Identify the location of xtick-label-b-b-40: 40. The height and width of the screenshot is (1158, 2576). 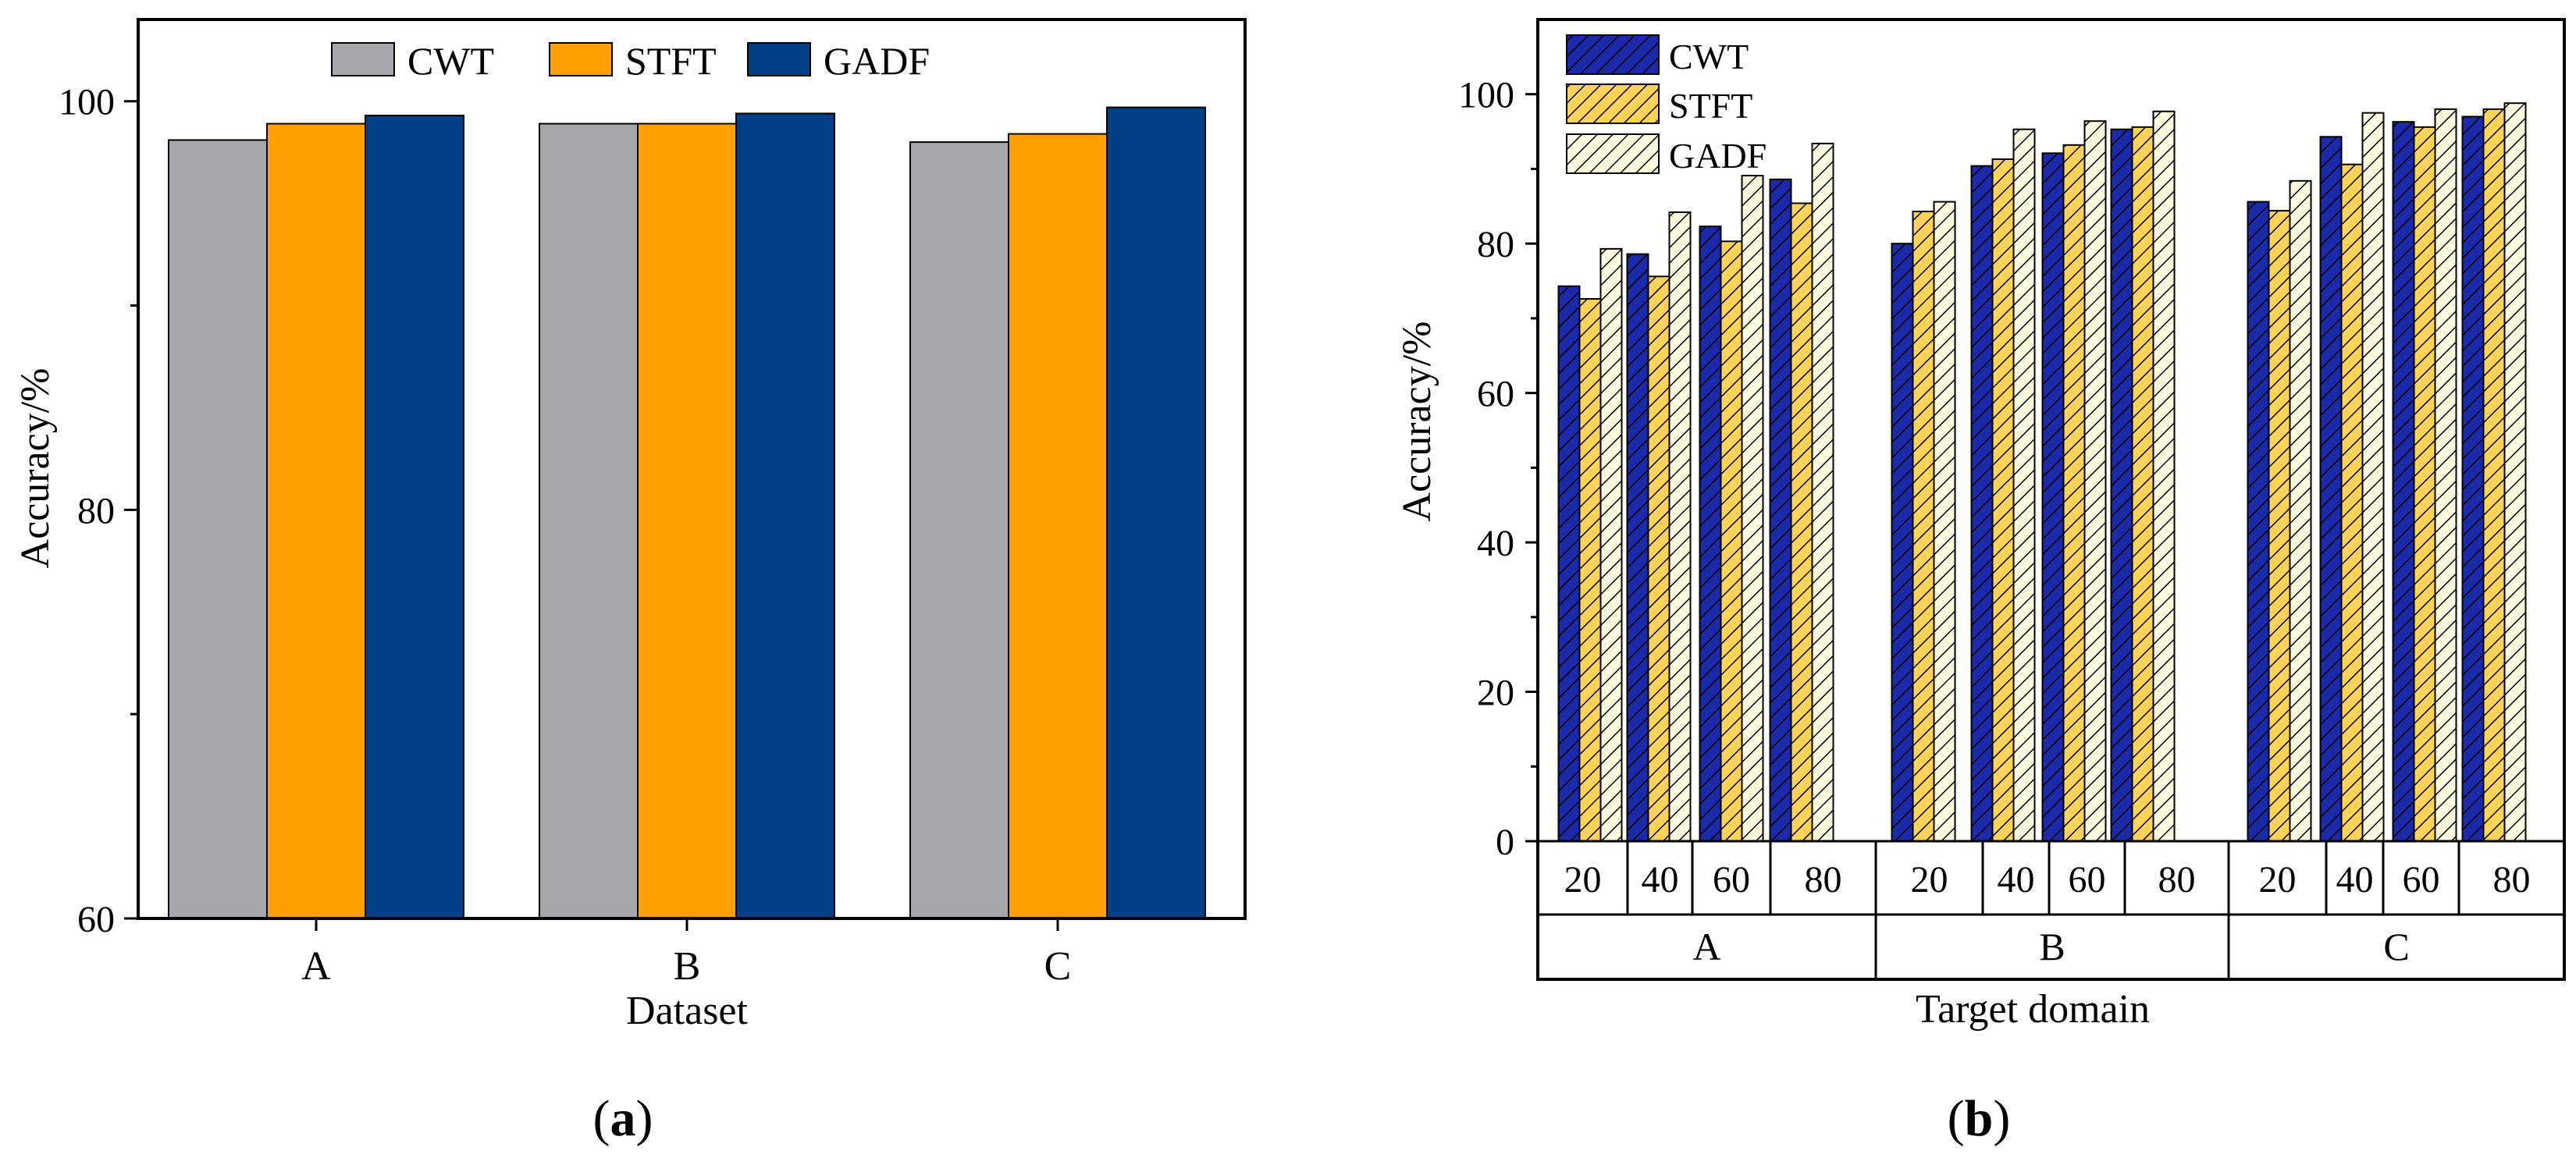
(2017, 879).